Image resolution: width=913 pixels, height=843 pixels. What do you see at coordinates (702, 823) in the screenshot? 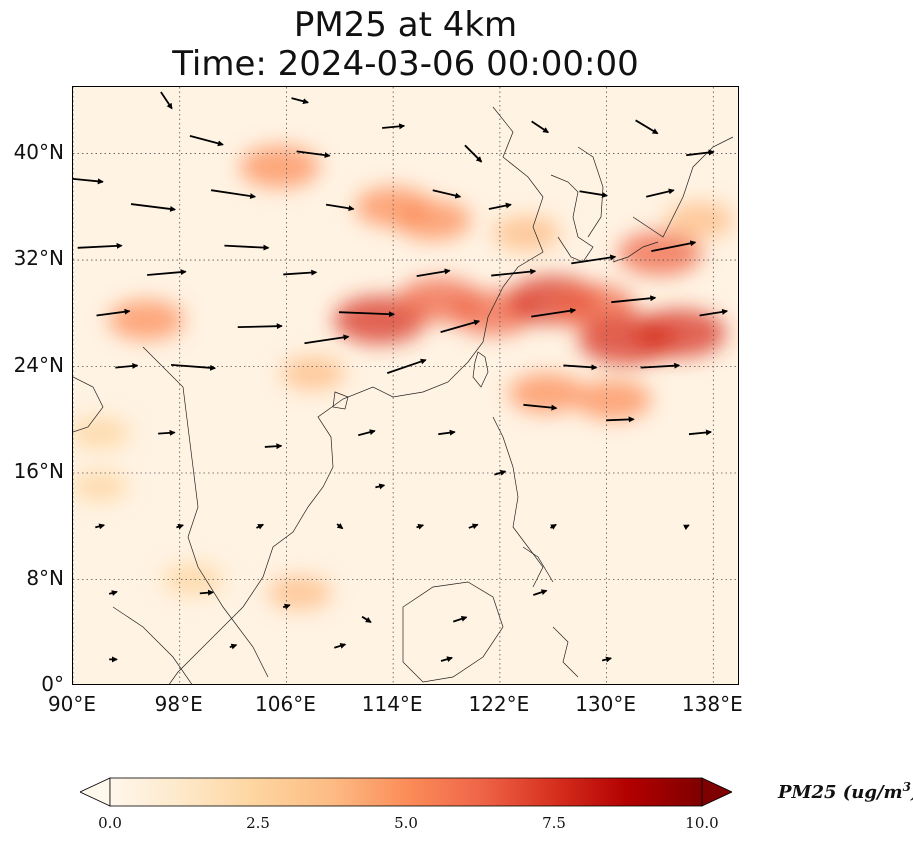
I see `colorbar-tick-label: 10.0` at bounding box center [702, 823].